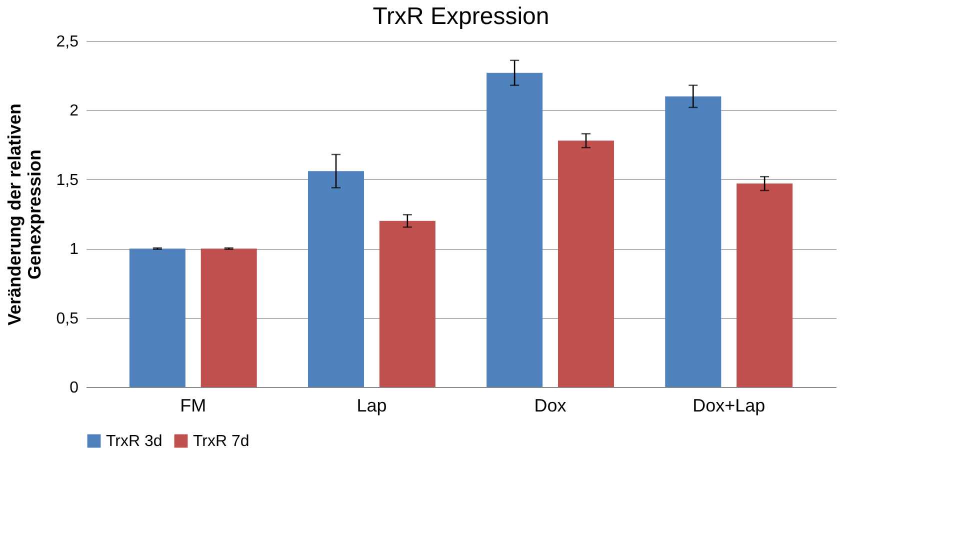 The height and width of the screenshot is (534, 978). What do you see at coordinates (74, 249) in the screenshot?
I see `y-tick-label: 1` at bounding box center [74, 249].